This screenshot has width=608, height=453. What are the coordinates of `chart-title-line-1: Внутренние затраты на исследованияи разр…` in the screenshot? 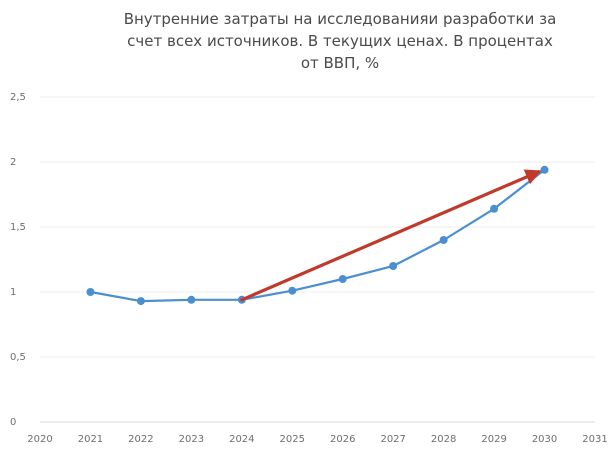 It's located at (340, 19).